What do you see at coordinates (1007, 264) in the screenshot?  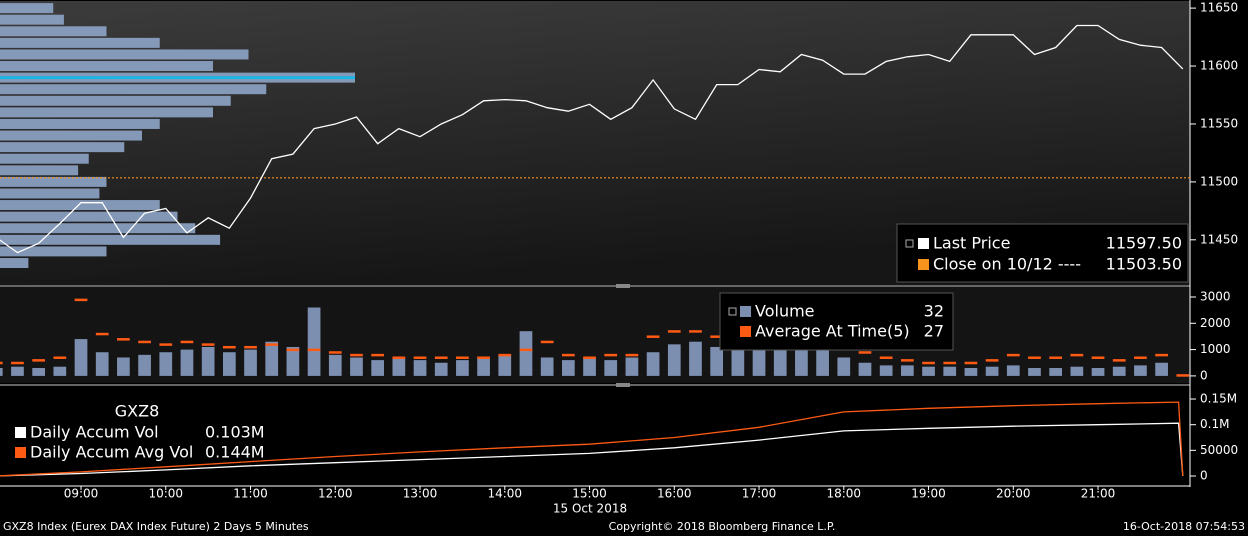 I see `legend-label: Close on 10/12 ----` at bounding box center [1007, 264].